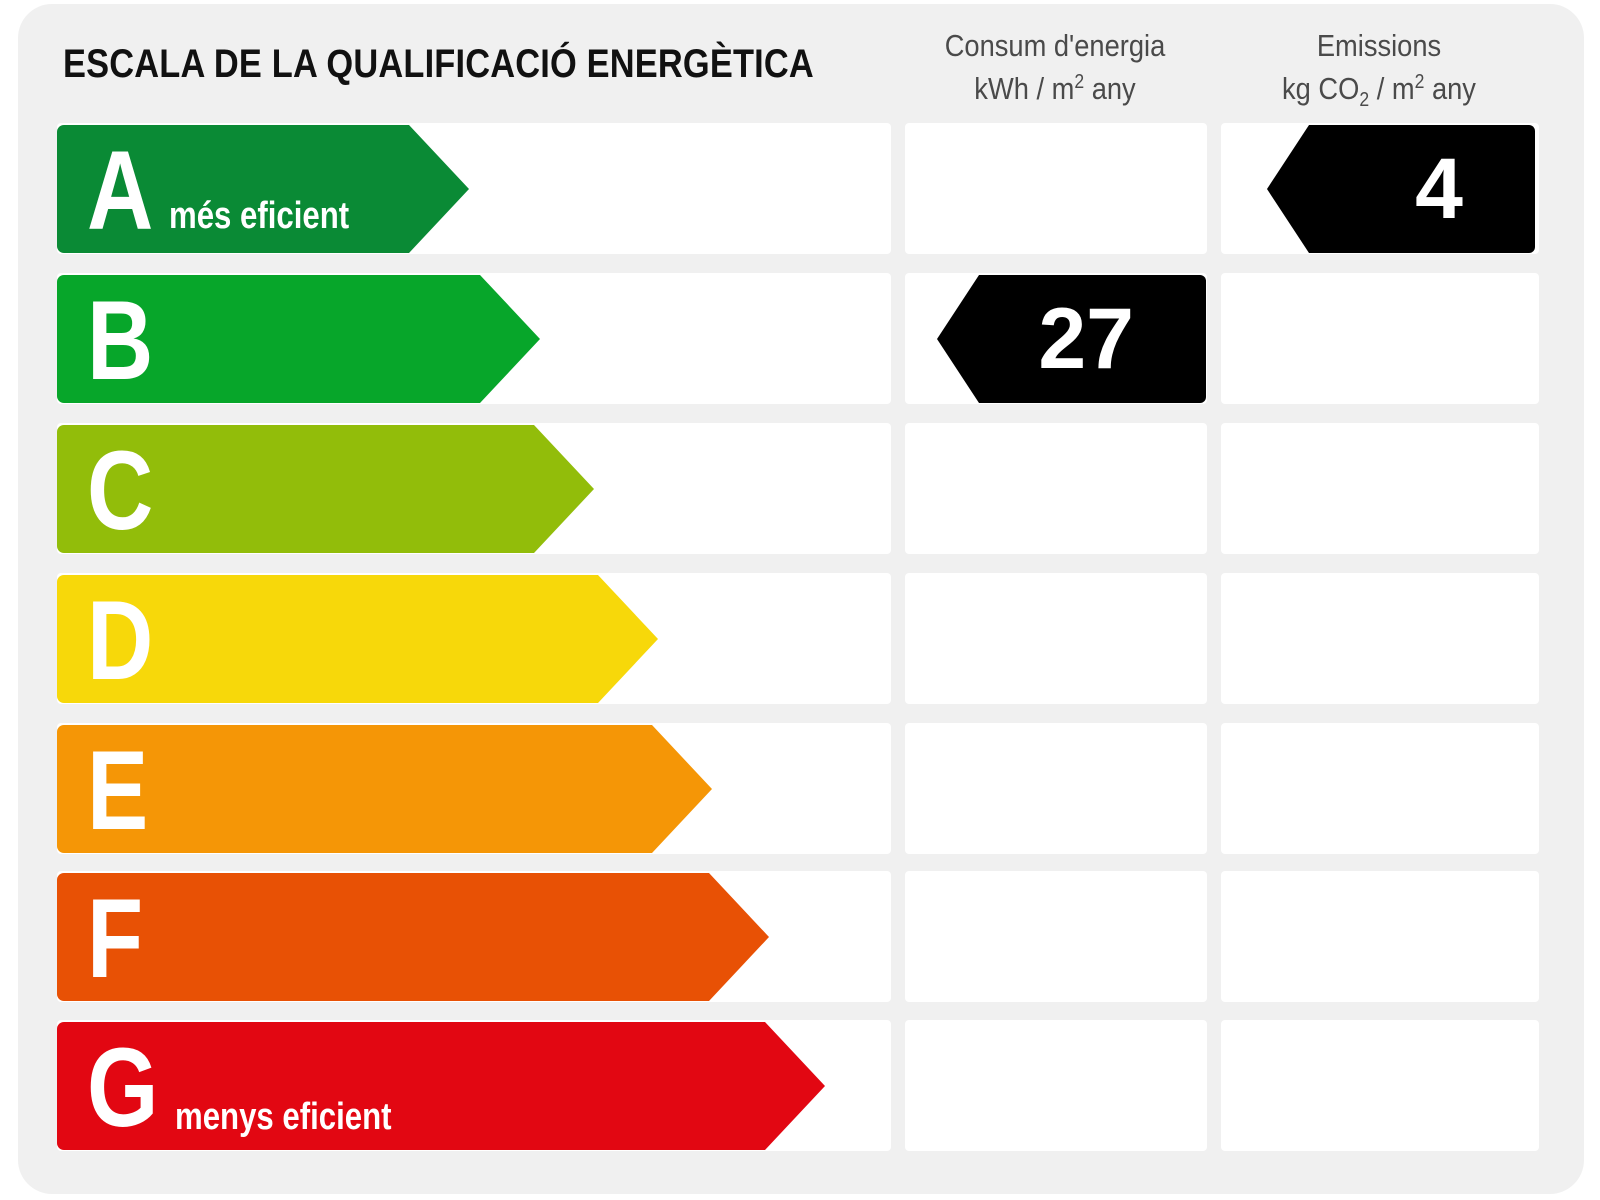 The height and width of the screenshot is (1200, 1600). Describe the element at coordinates (438, 64) in the screenshot. I see `label-title: ESCALA DE LA QUALIFICACIÓ ENERGÈTICA` at that location.